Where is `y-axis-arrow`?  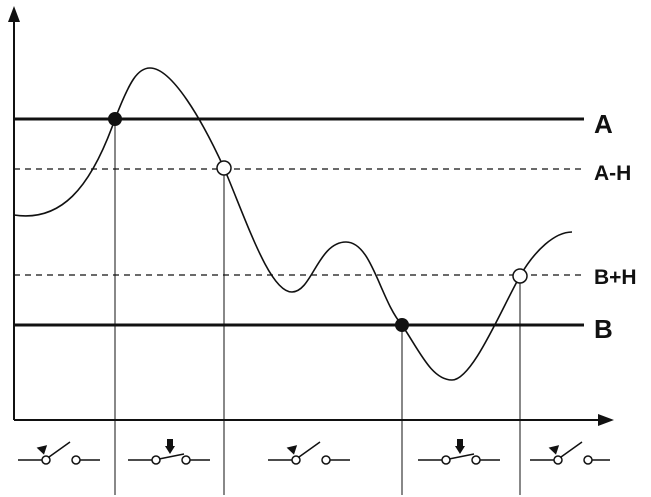
y-axis-arrow is located at coordinates (14, 14).